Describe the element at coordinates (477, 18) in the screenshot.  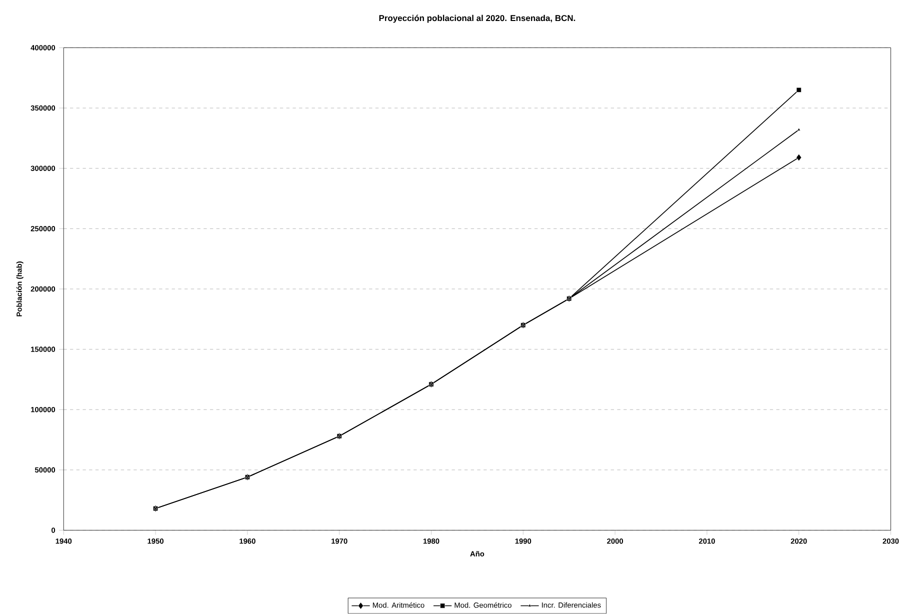
I see `chart-title: Proyección poblacional al 2020. Ensenada, BCN.` at that location.